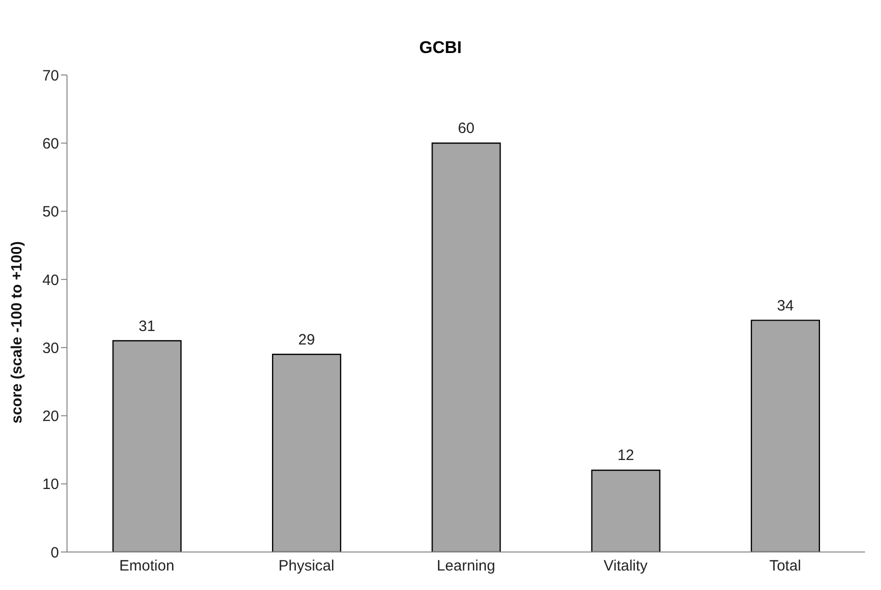 Image resolution: width=881 pixels, height=590 pixels. Describe the element at coordinates (785, 305) in the screenshot. I see `data-label: 34` at that location.